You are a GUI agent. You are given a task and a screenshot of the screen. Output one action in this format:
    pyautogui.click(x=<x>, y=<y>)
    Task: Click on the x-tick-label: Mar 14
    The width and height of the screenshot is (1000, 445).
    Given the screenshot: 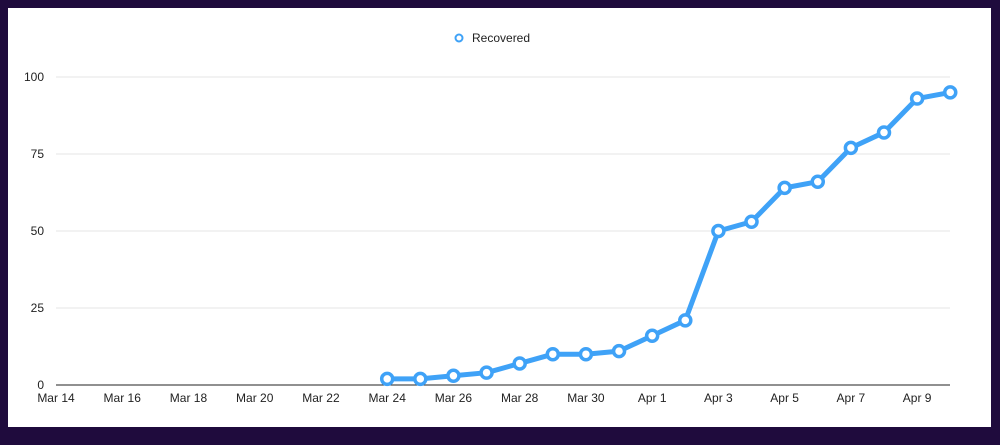 What is the action you would take?
    pyautogui.click(x=56, y=398)
    